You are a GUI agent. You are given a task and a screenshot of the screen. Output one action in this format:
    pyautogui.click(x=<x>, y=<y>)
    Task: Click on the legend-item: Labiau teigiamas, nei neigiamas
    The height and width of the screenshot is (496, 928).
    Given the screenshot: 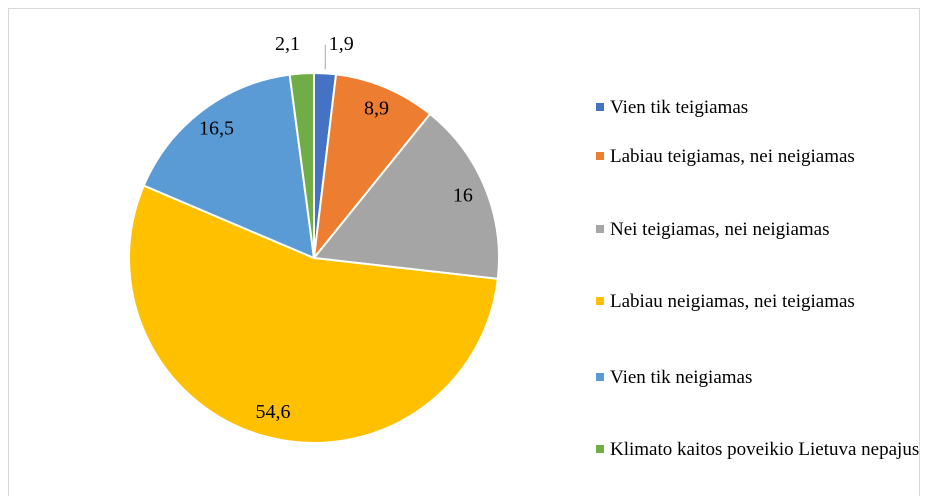 What is the action you would take?
    pyautogui.click(x=762, y=157)
    